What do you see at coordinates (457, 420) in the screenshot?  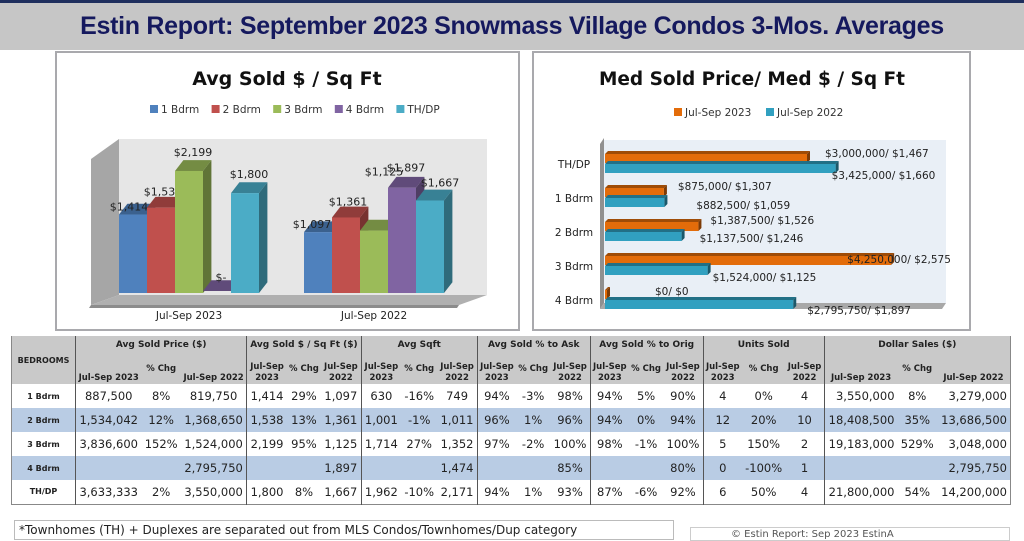 I see `table-cell: 1,011` at bounding box center [457, 420].